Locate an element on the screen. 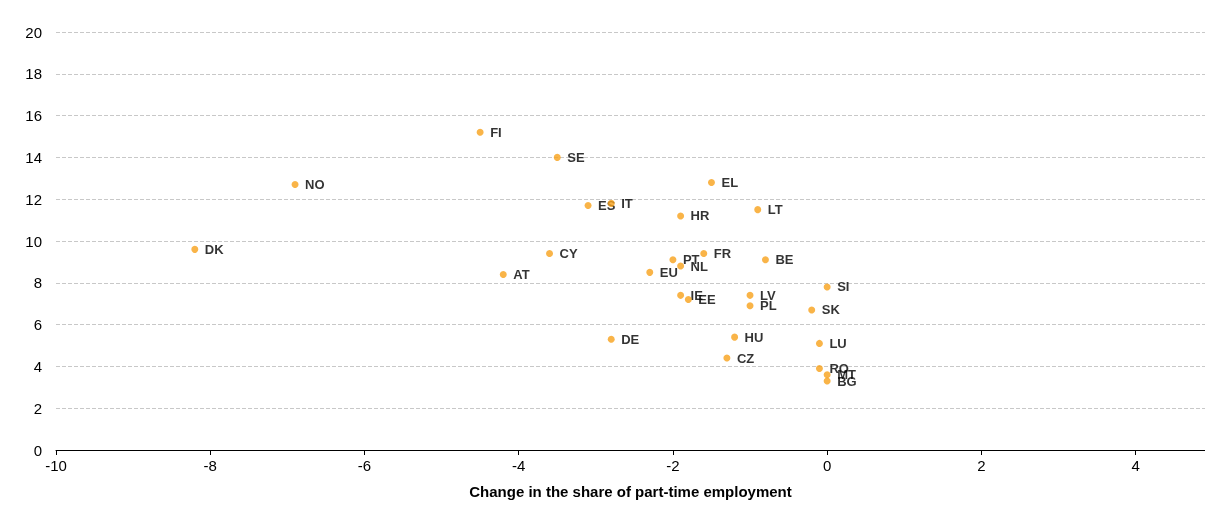  annotation: FI is located at coordinates (496, 132).